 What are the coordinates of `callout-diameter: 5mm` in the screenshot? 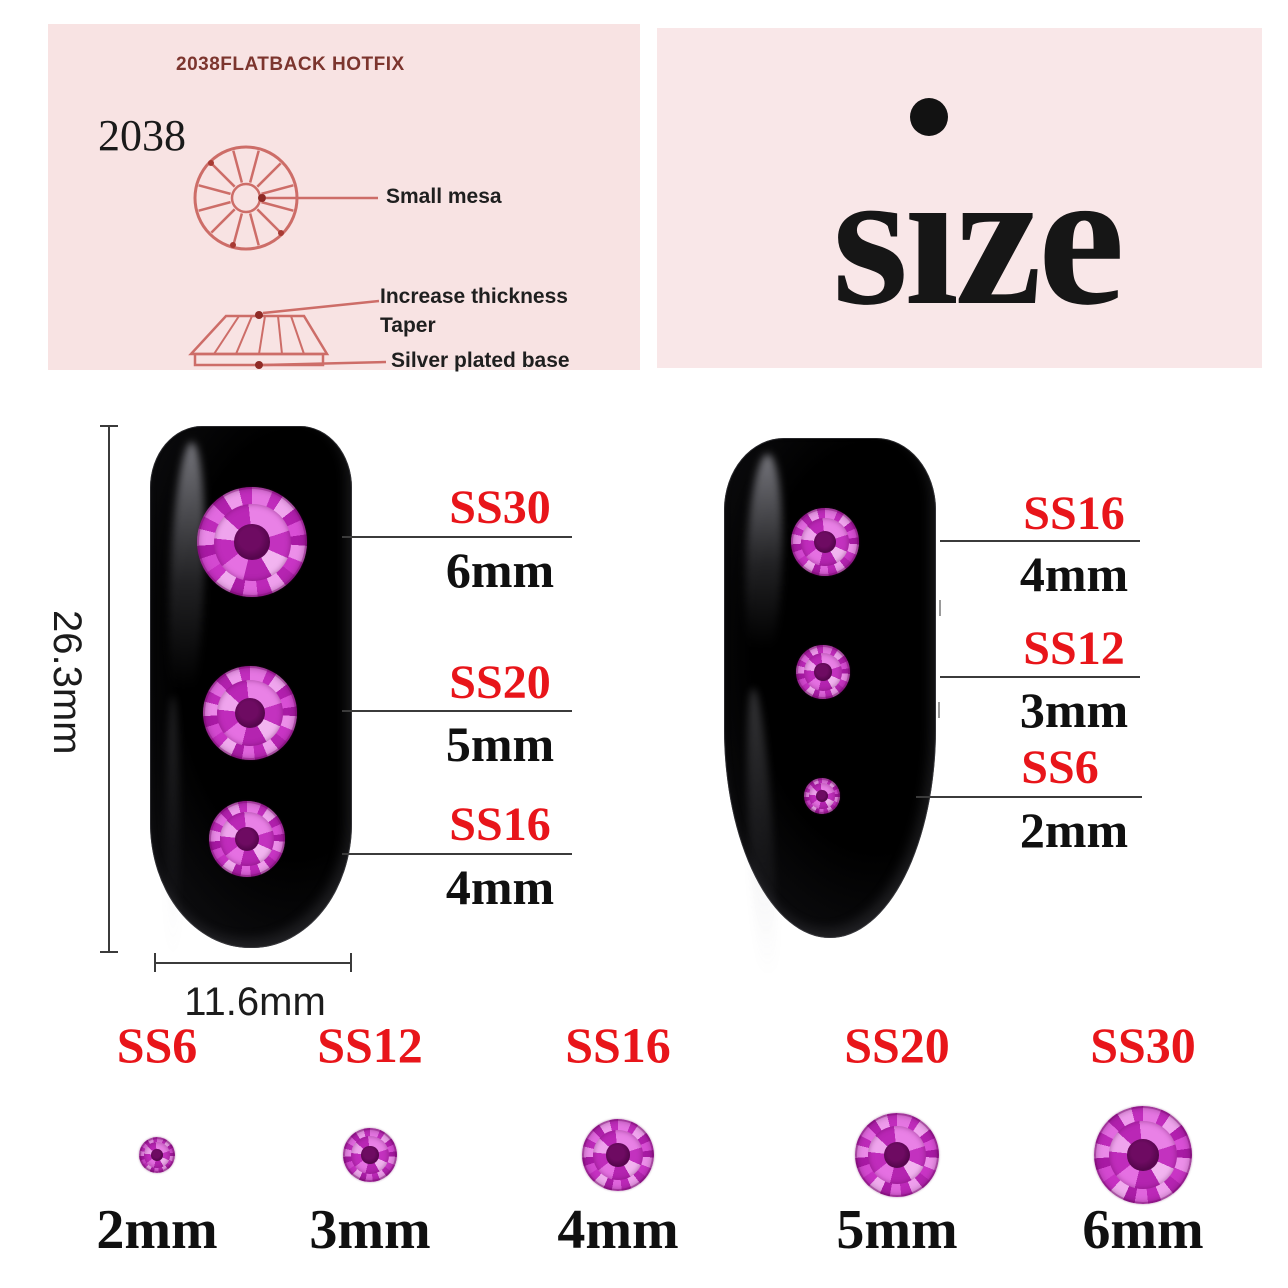 It's located at (500, 744).